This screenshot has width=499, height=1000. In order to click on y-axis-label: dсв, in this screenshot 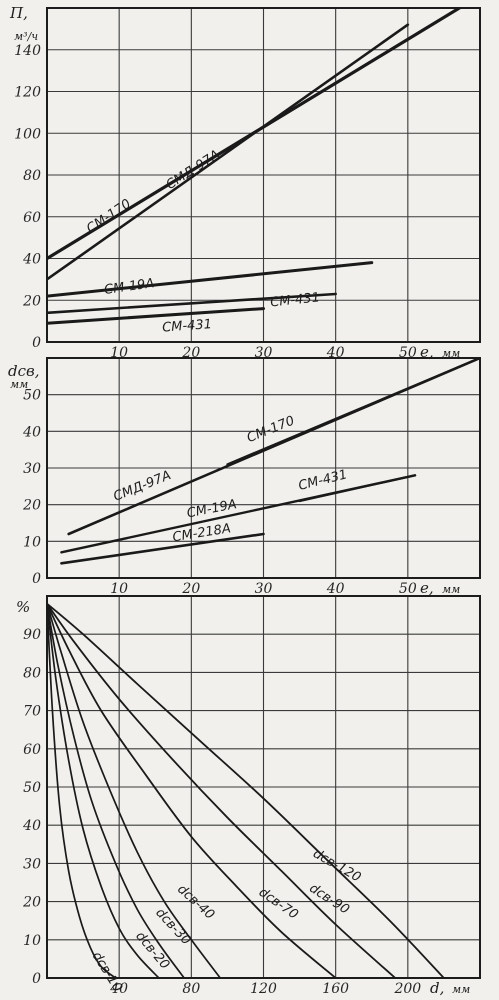, I will do `click(24, 371)`.